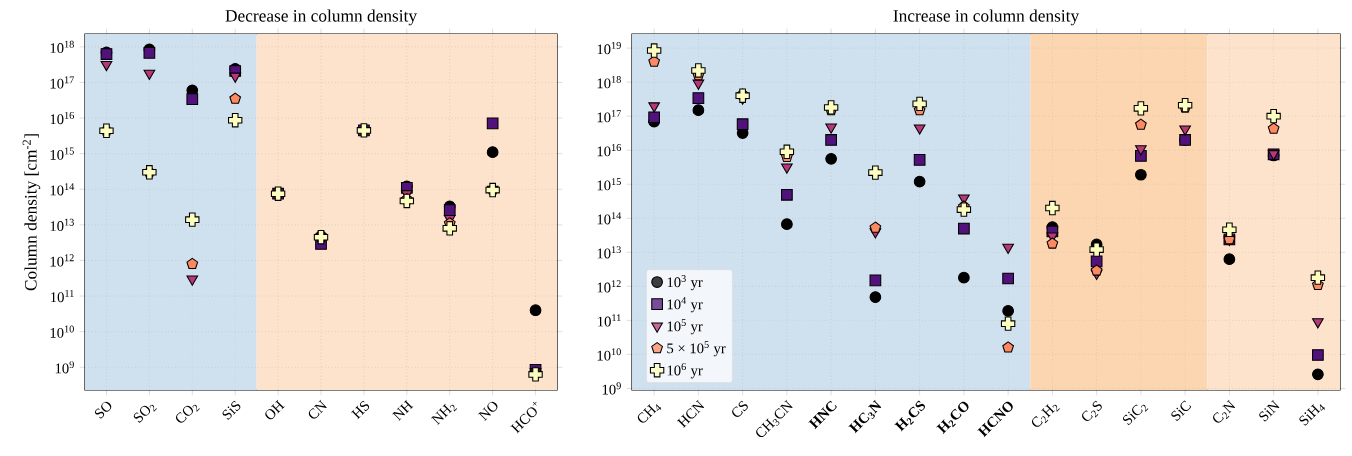  Describe the element at coordinates (360, 410) in the screenshot. I see `x-tick-label: HS` at that location.